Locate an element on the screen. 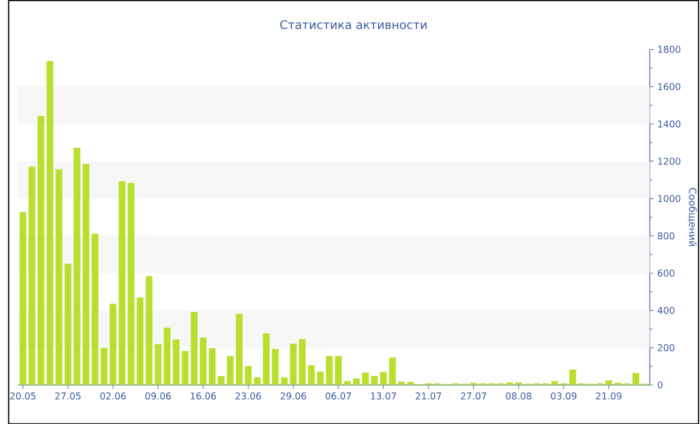  y-tick-label: 1200 is located at coordinates (669, 161).